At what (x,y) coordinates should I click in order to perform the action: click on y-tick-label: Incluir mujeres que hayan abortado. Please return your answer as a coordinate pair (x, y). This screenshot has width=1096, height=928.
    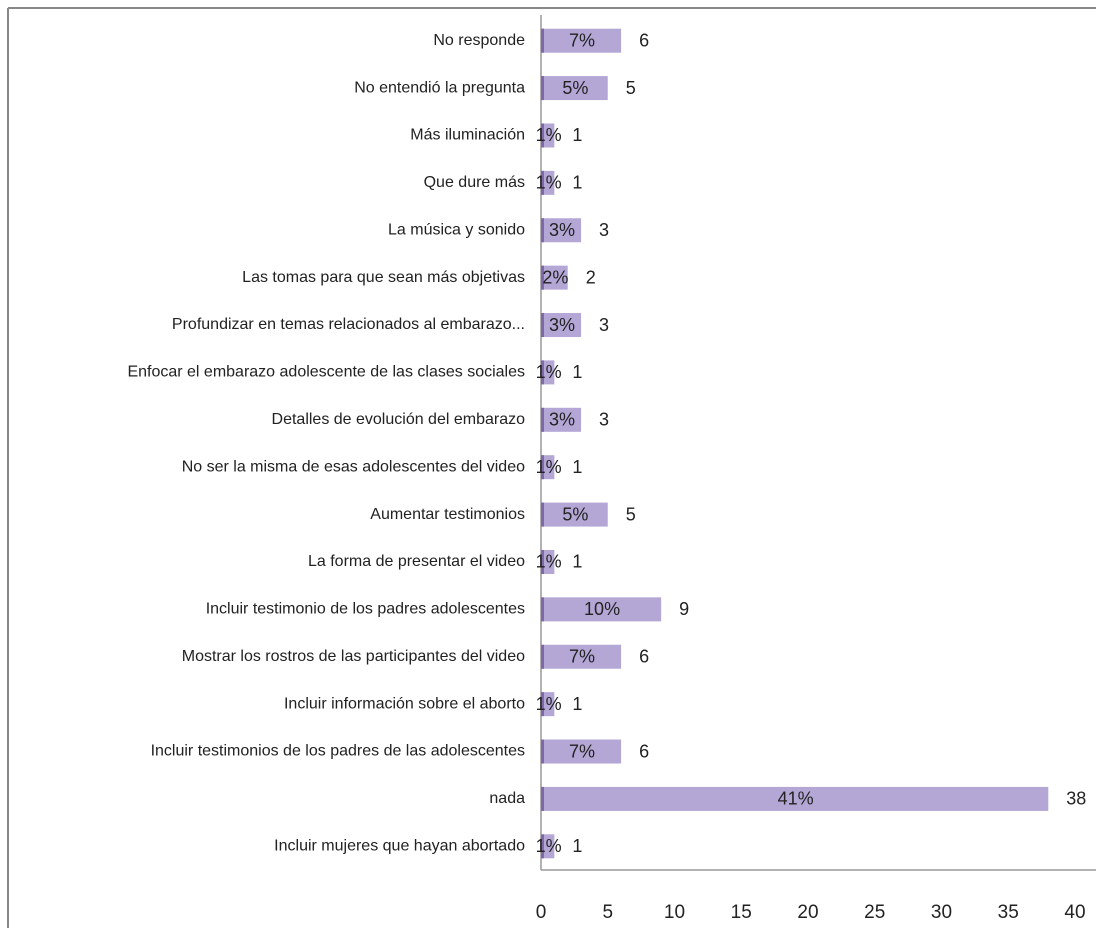
    Looking at the image, I should click on (399, 846).